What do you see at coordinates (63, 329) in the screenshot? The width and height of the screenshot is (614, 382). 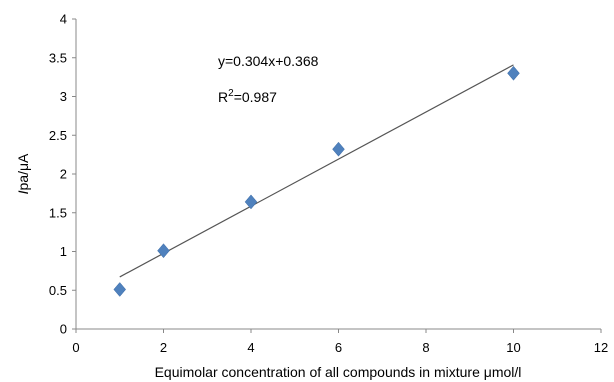 I see `y-tick-label: 0` at bounding box center [63, 329].